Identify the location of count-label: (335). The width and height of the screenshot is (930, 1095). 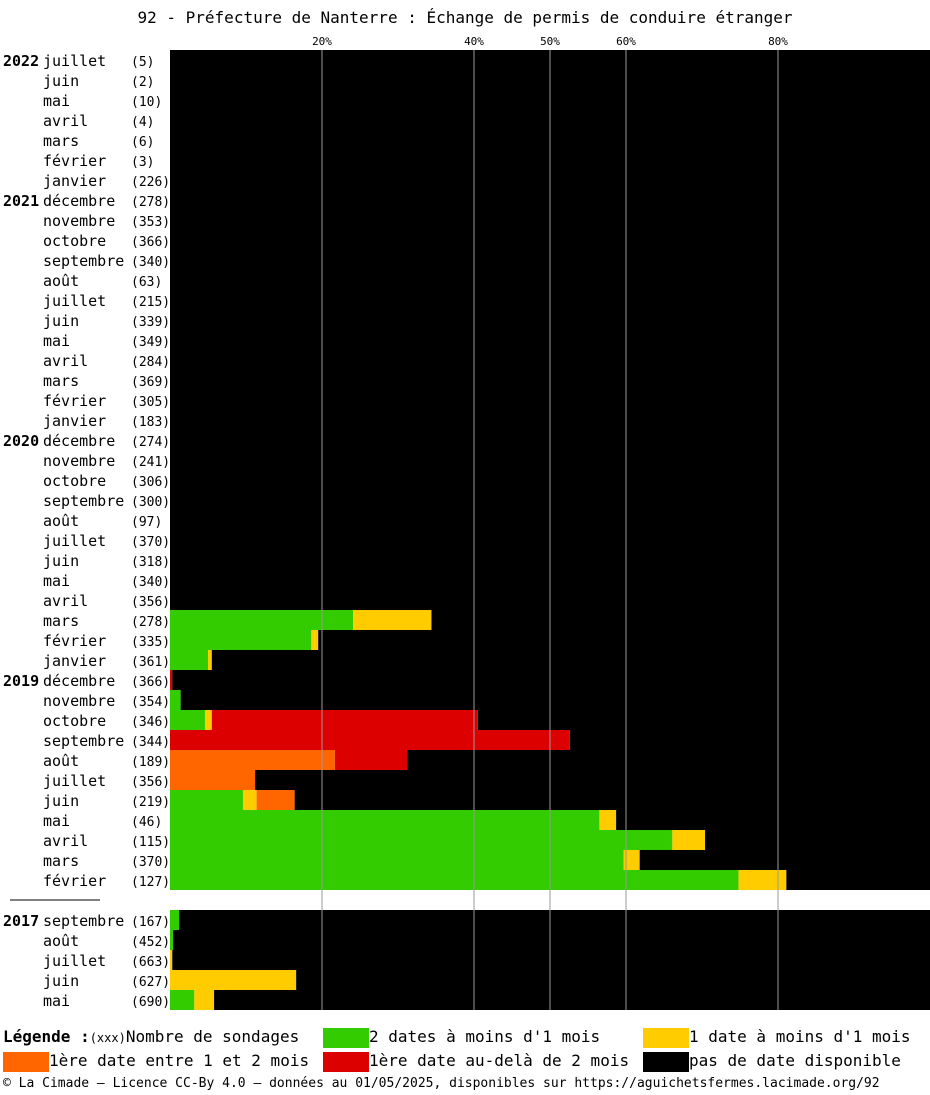
(150, 642).